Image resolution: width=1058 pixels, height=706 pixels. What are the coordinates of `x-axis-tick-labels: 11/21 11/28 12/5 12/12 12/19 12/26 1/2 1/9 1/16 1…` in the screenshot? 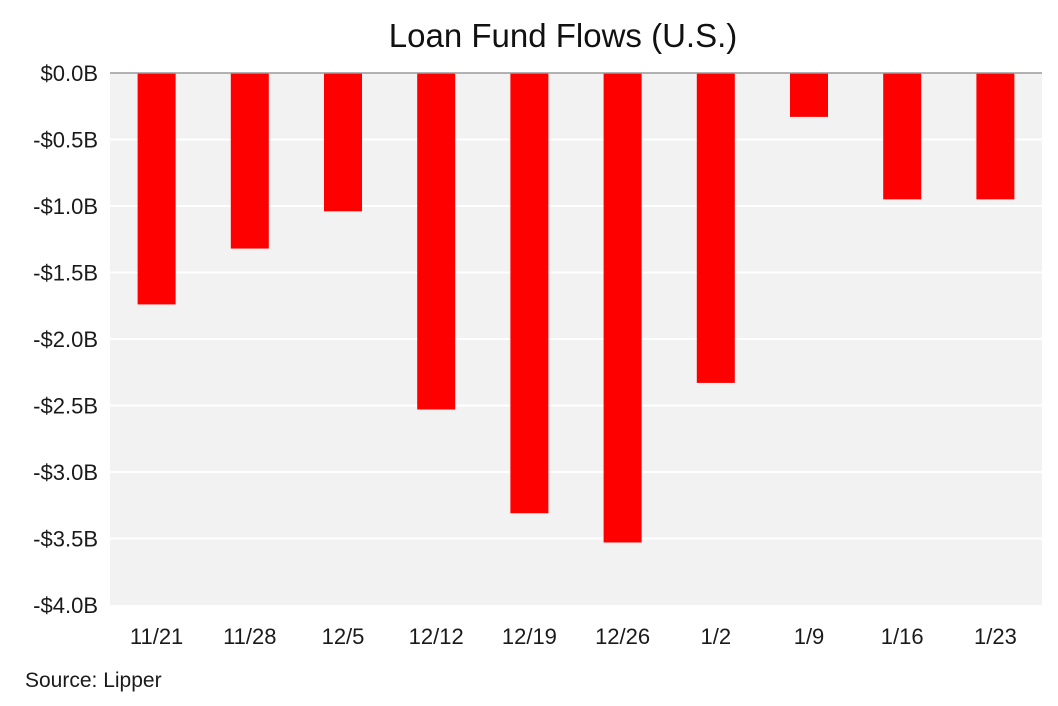 It's located at (573, 636).